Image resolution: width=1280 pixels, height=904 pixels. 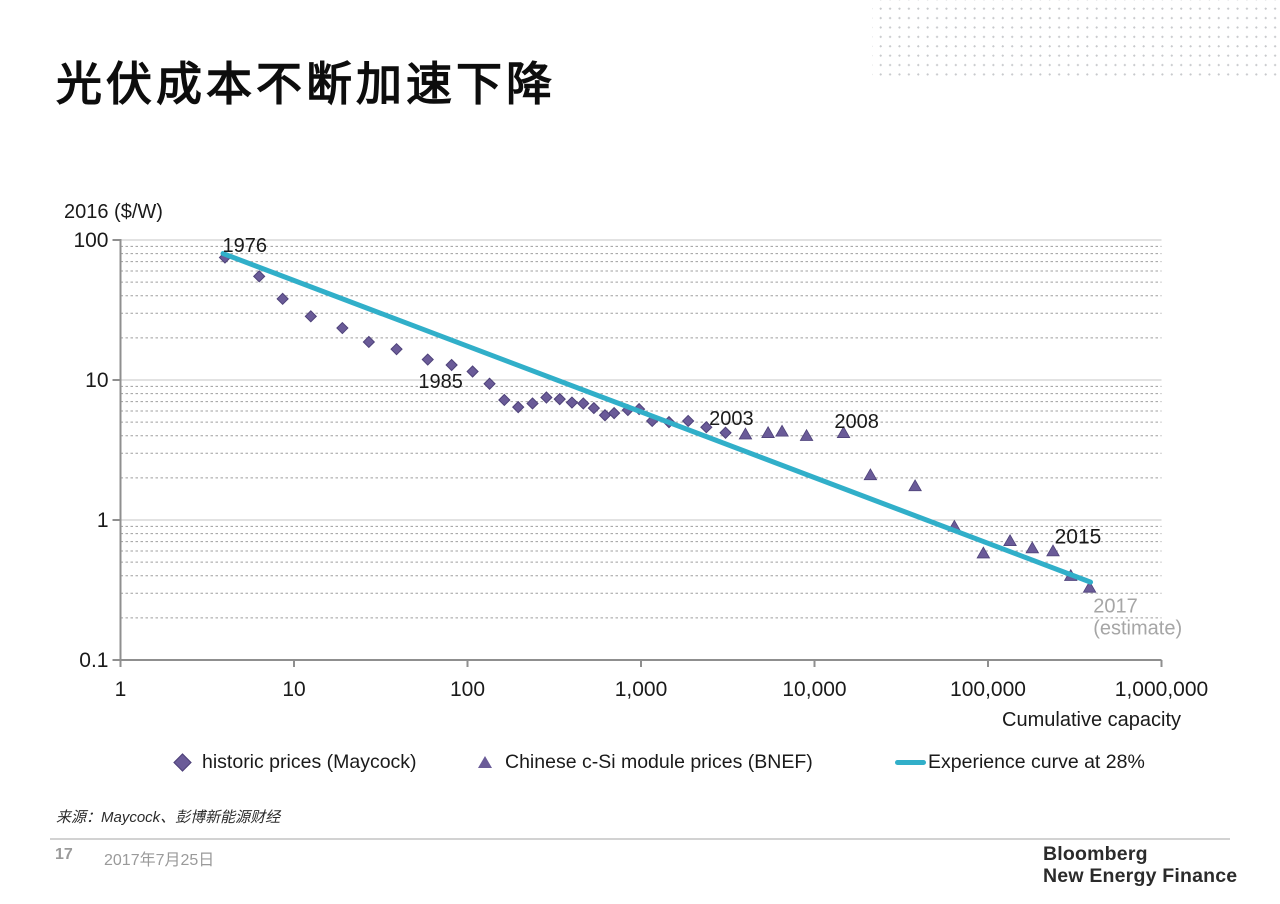 What do you see at coordinates (467, 689) in the screenshot?
I see `x-tick-label: 100` at bounding box center [467, 689].